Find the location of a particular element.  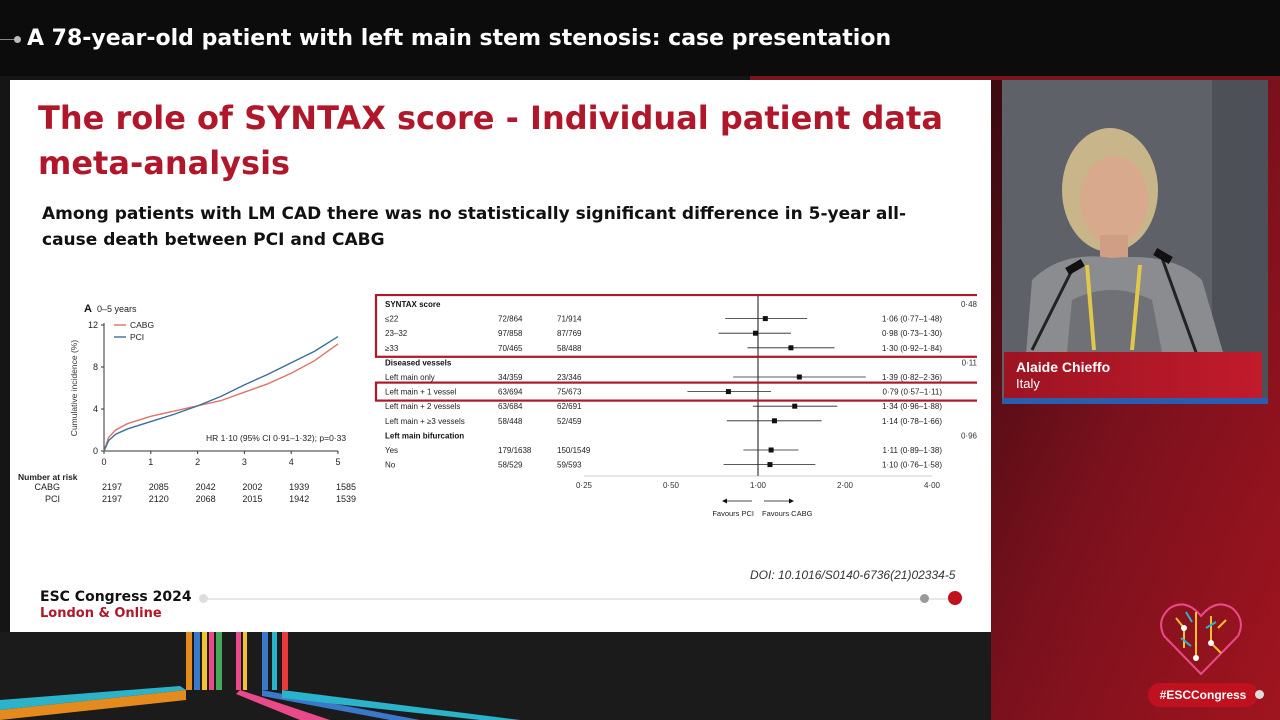

risk-row-pci: PCI 2197 2120 2068 2015 1942 1539 is located at coordinates (188, 500).